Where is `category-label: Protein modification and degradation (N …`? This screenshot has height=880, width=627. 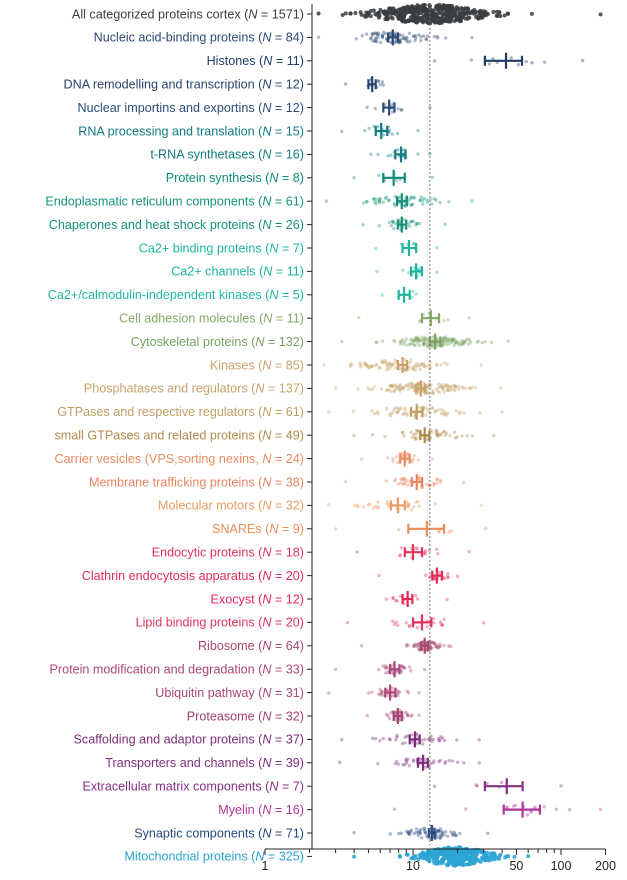
category-label: Protein modification and degradation (N … is located at coordinates (177, 670).